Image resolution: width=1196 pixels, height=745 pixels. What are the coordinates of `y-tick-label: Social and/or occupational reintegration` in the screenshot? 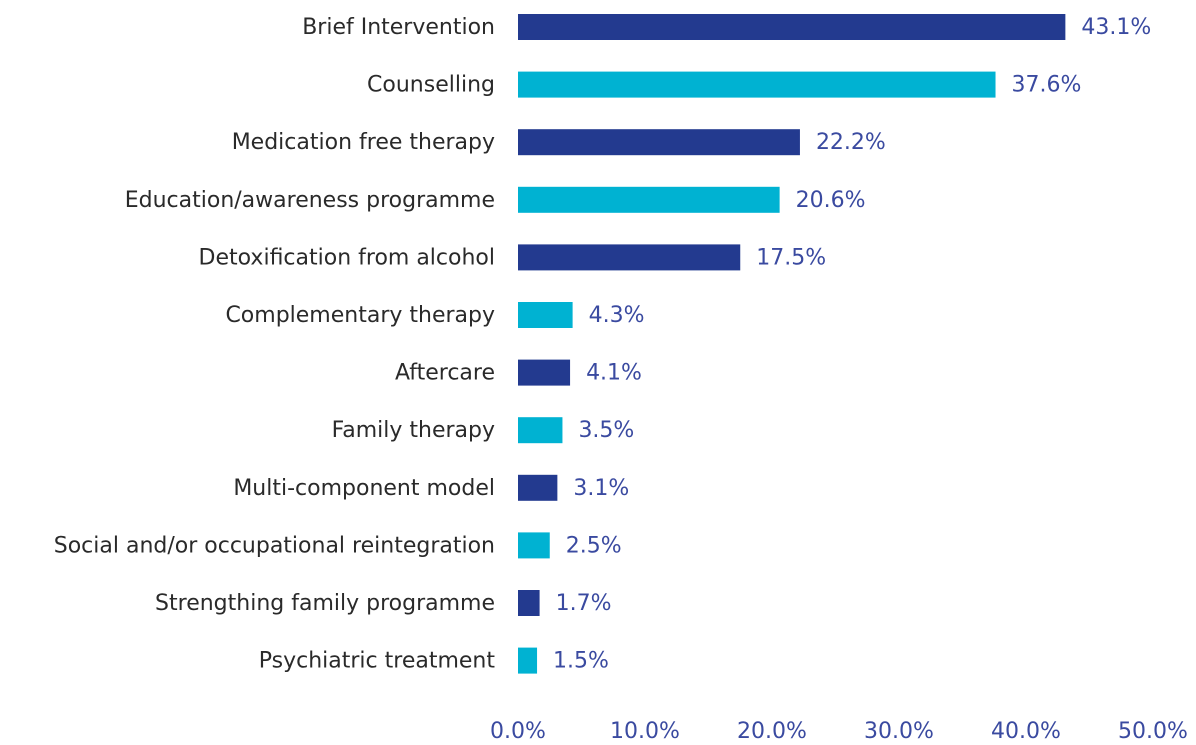 It's located at (274, 545).